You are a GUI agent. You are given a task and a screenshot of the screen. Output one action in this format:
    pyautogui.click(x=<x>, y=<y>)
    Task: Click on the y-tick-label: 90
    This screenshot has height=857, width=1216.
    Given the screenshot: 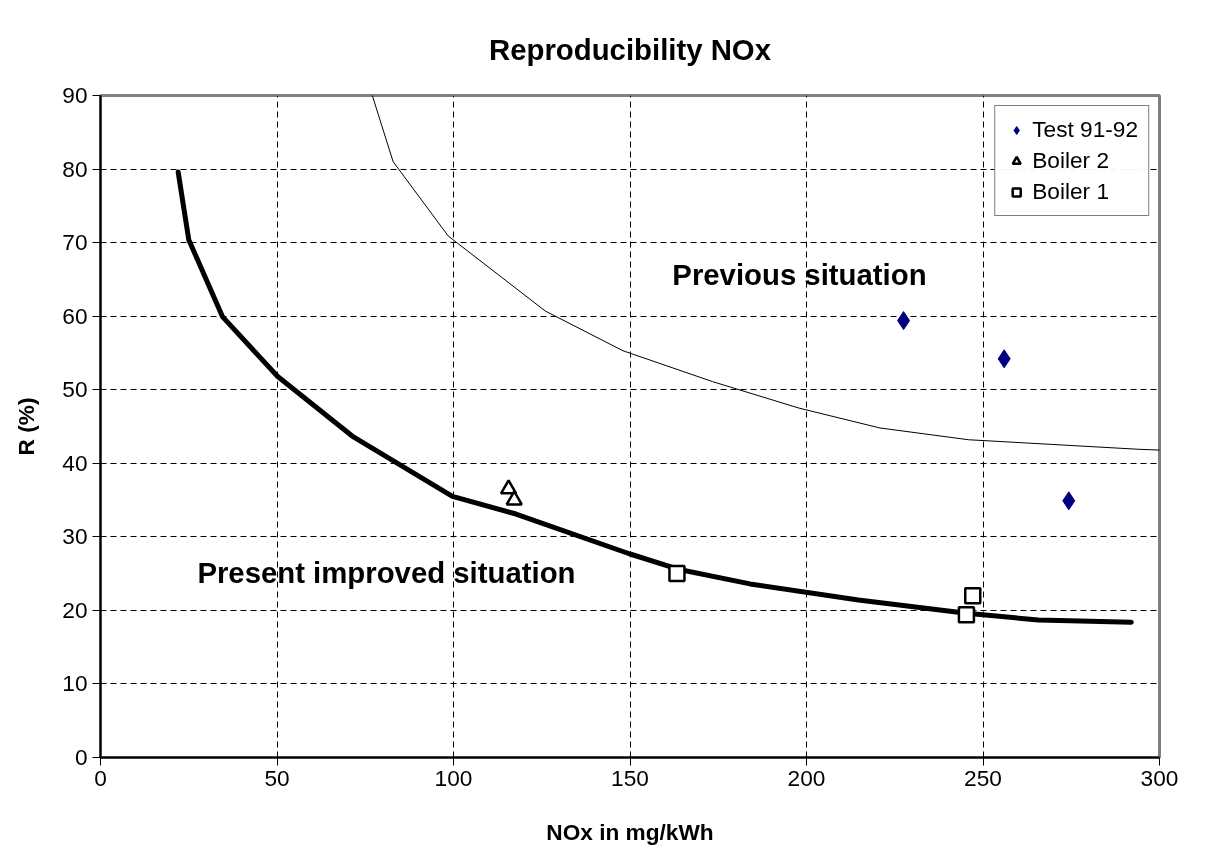 What is the action you would take?
    pyautogui.click(x=75, y=95)
    